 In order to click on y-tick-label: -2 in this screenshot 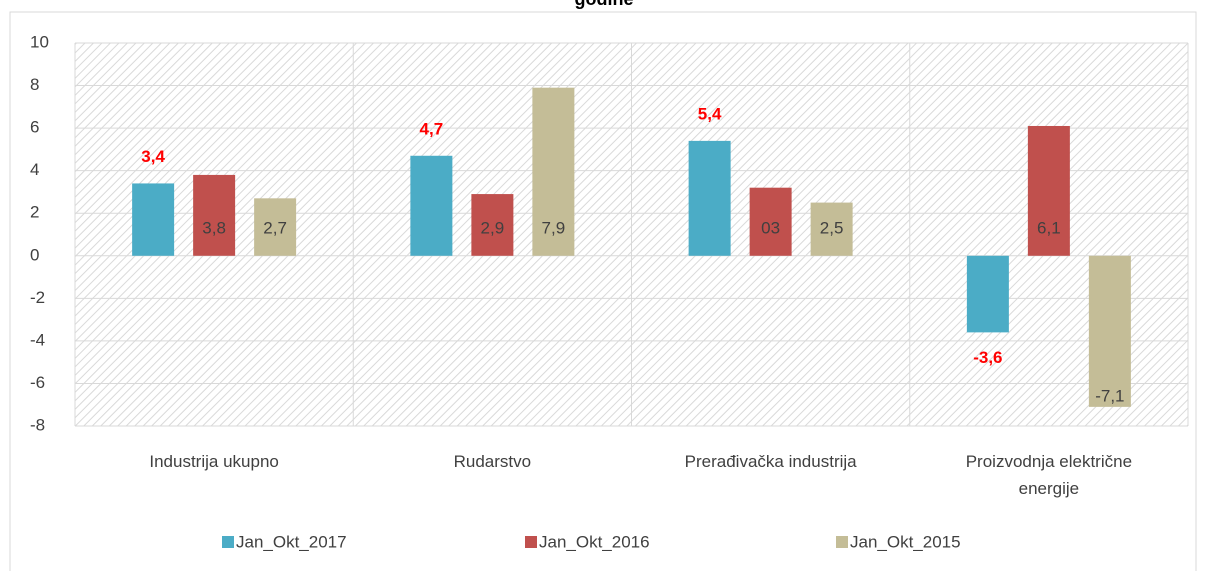, I will do `click(37, 297)`.